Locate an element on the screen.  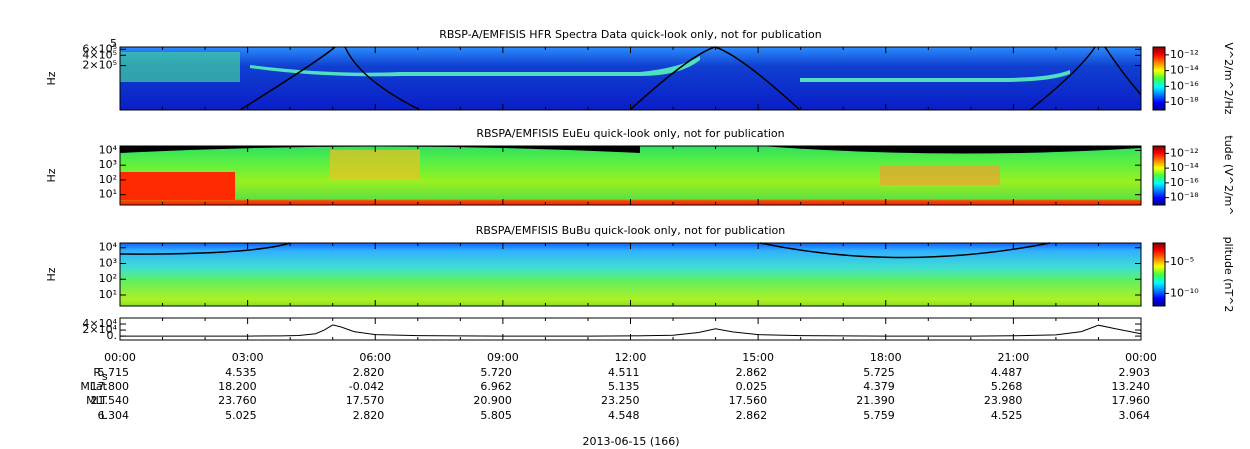
ephemeris-value: -0.042 is located at coordinates (366, 386).